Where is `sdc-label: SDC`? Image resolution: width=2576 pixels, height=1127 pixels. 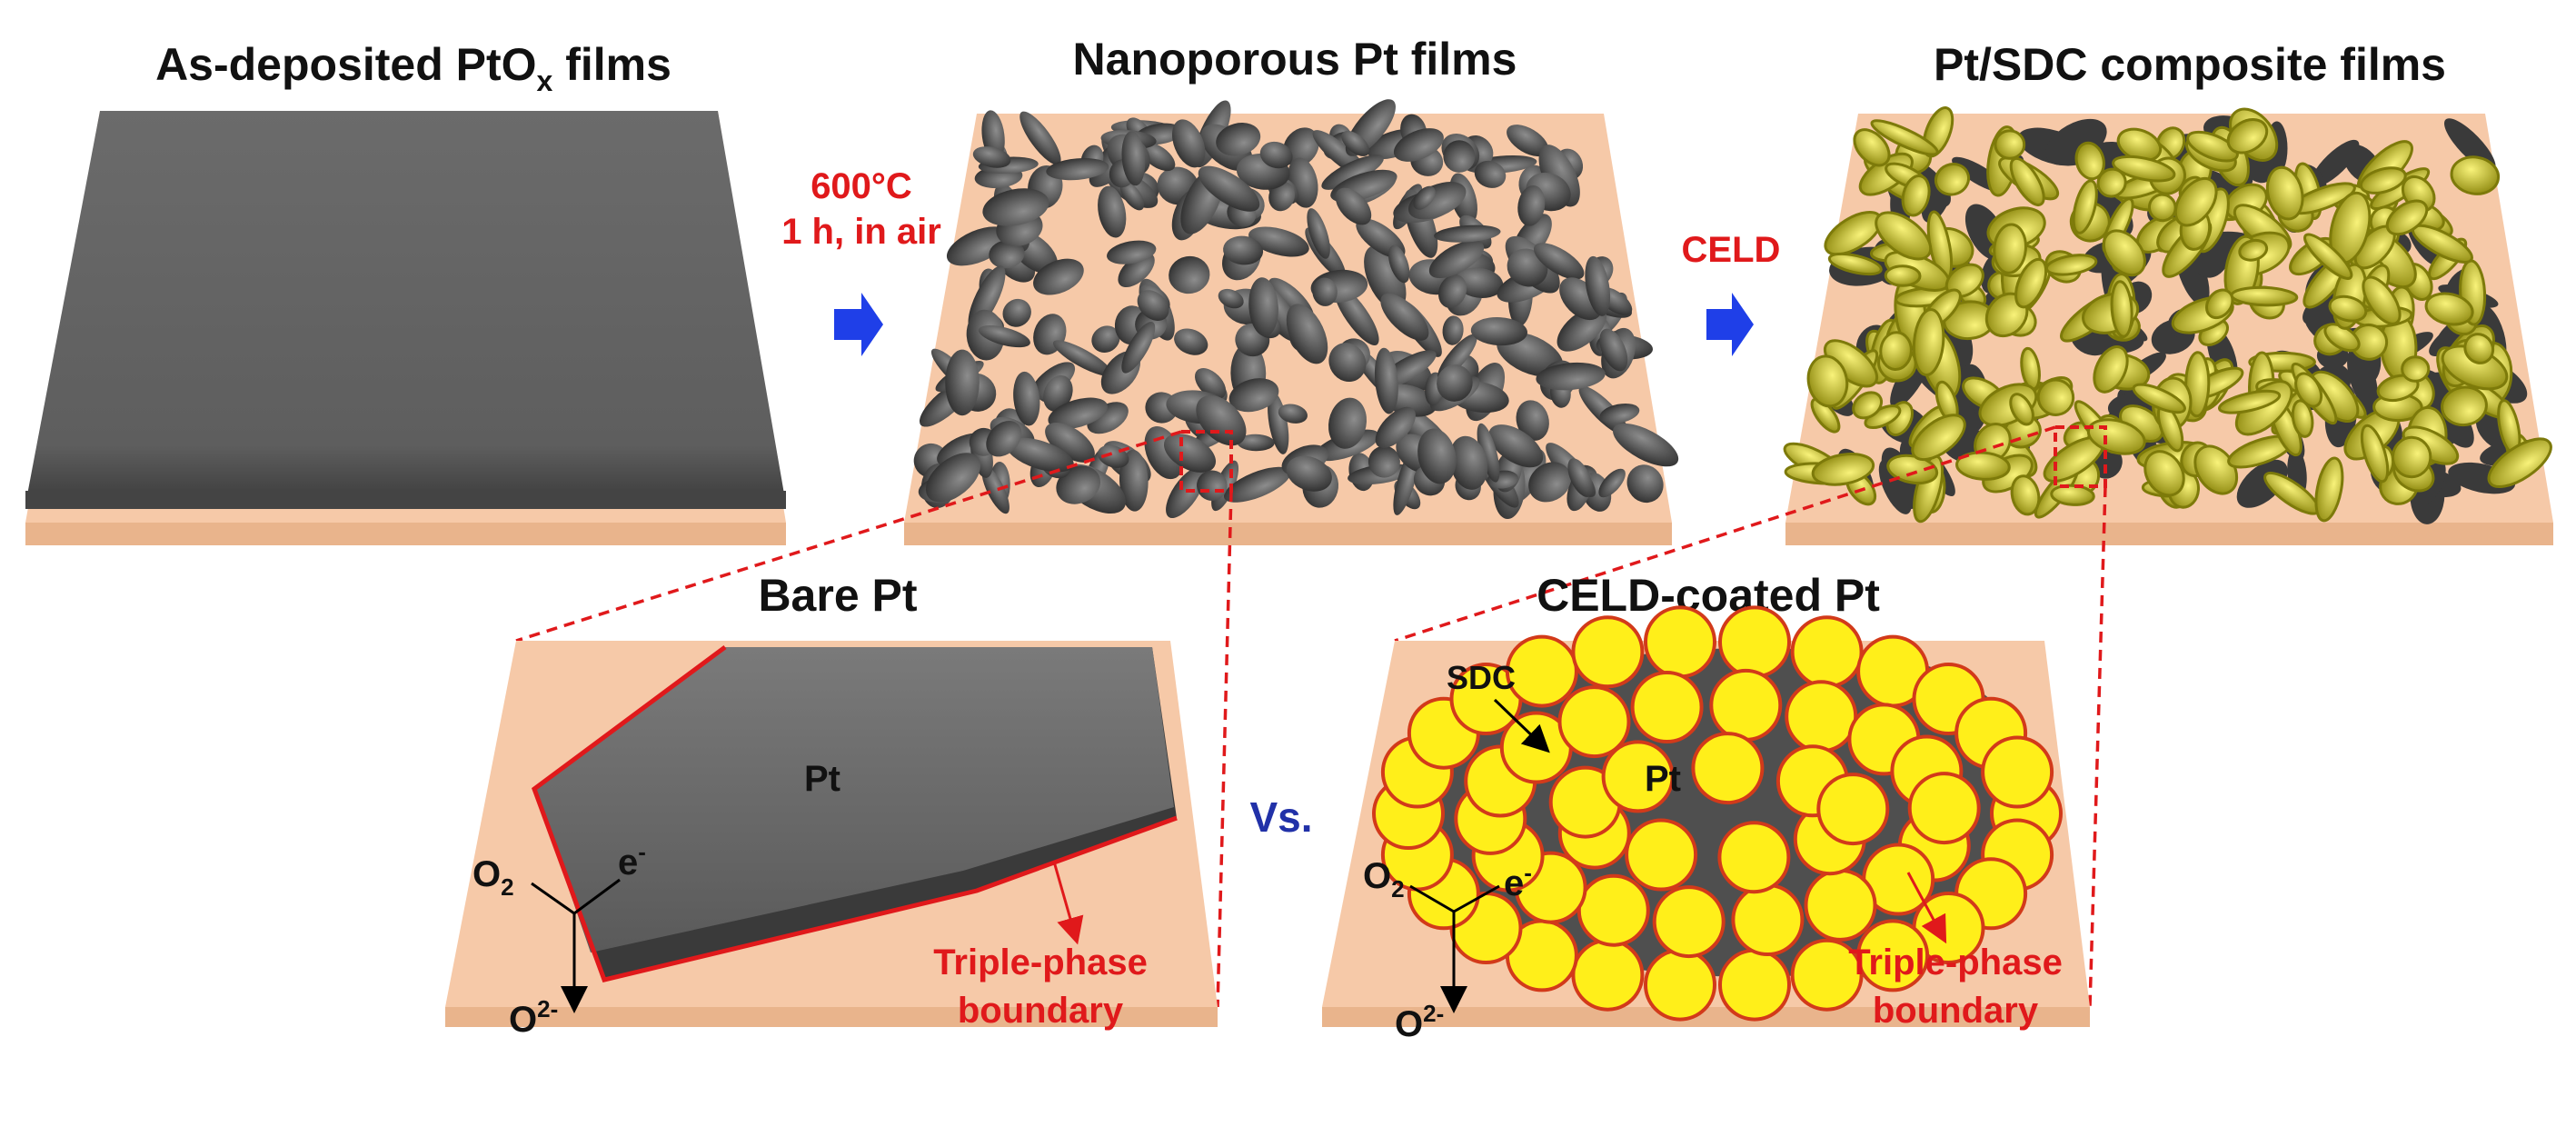
sdc-label: SDC is located at coordinates (1481, 677).